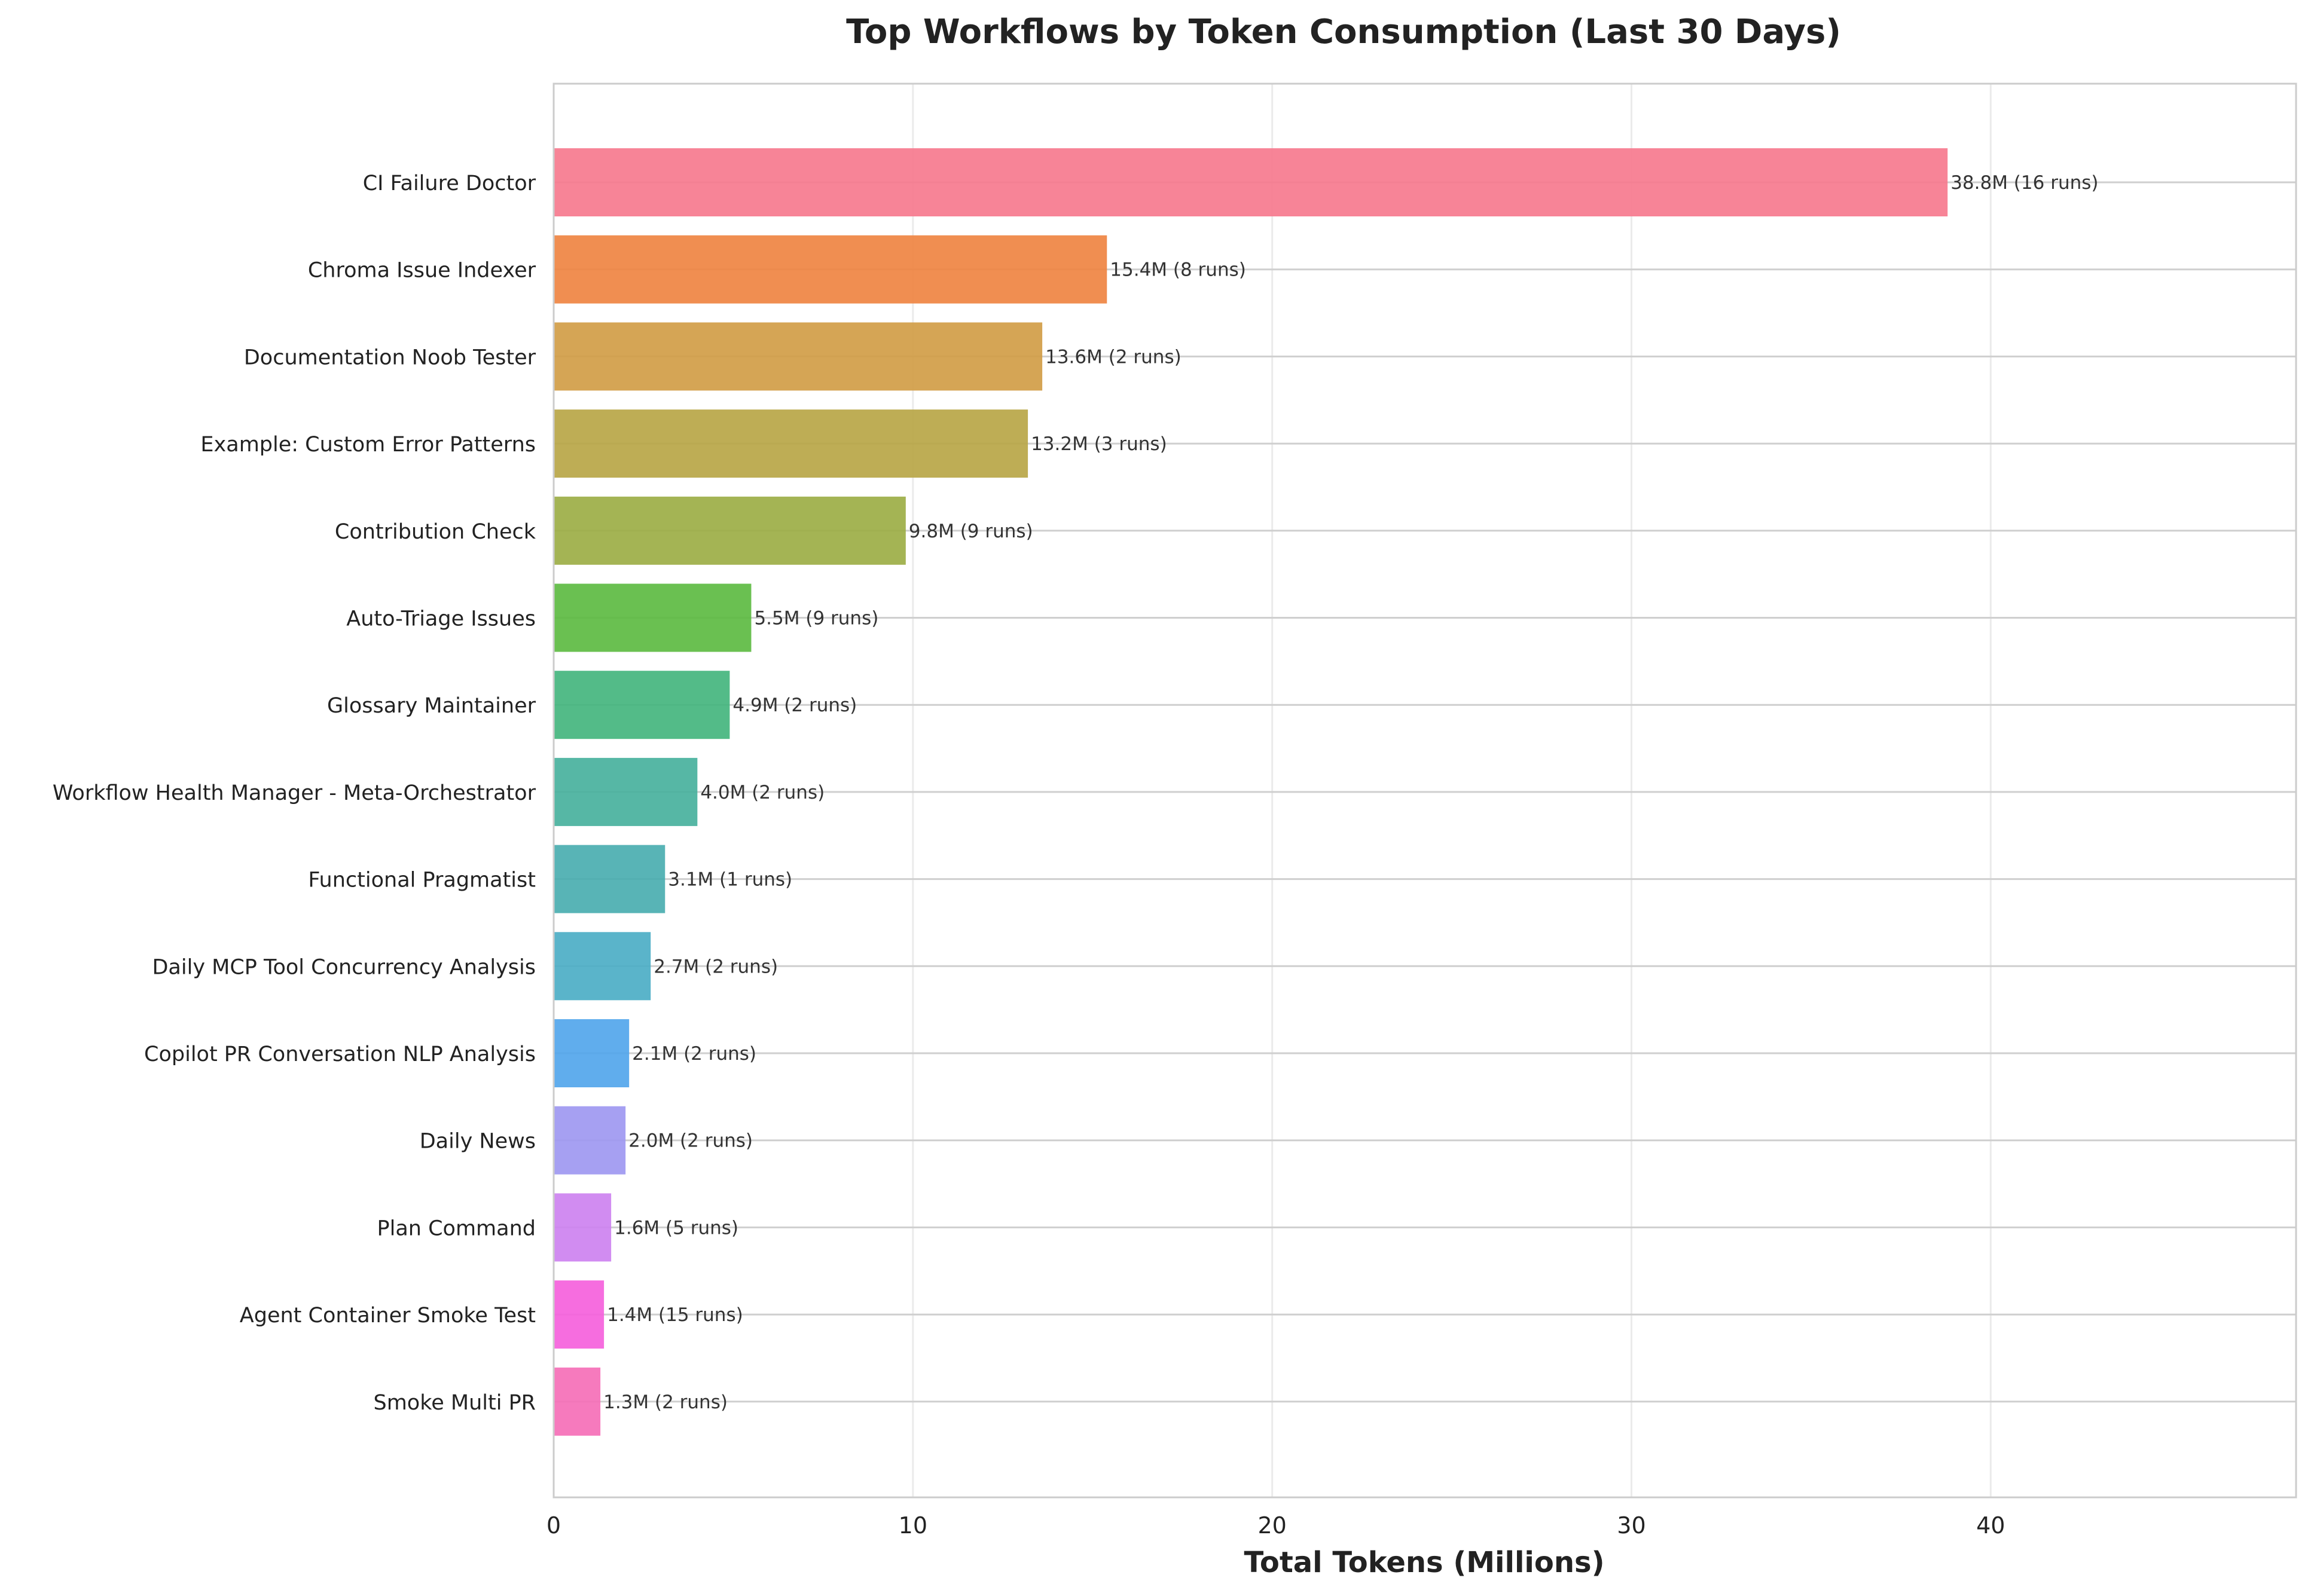 The width and height of the screenshot is (2314, 1596). What do you see at coordinates (554, 1525) in the screenshot?
I see `x-tick-label: 0` at bounding box center [554, 1525].